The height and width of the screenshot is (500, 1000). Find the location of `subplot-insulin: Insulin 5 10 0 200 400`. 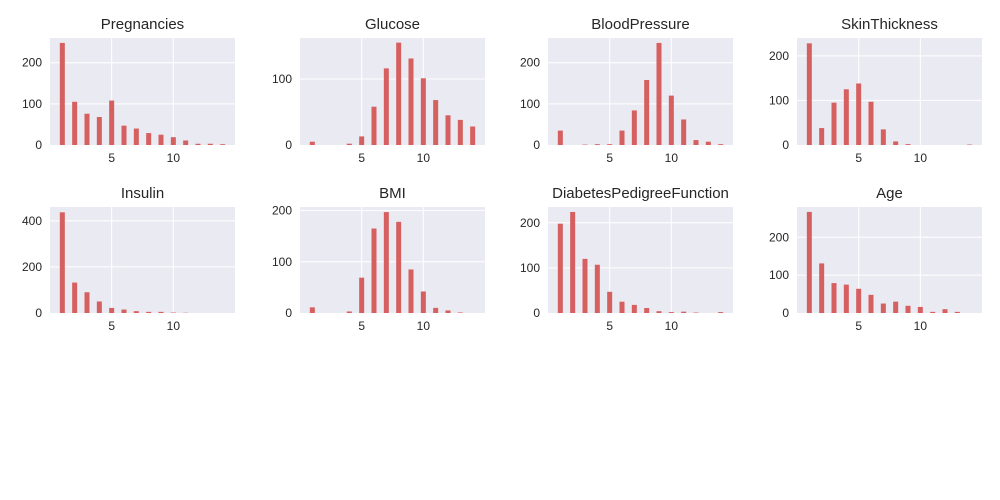

subplot-insulin: Insulin 5 10 0 200 400 is located at coordinates (128, 259).